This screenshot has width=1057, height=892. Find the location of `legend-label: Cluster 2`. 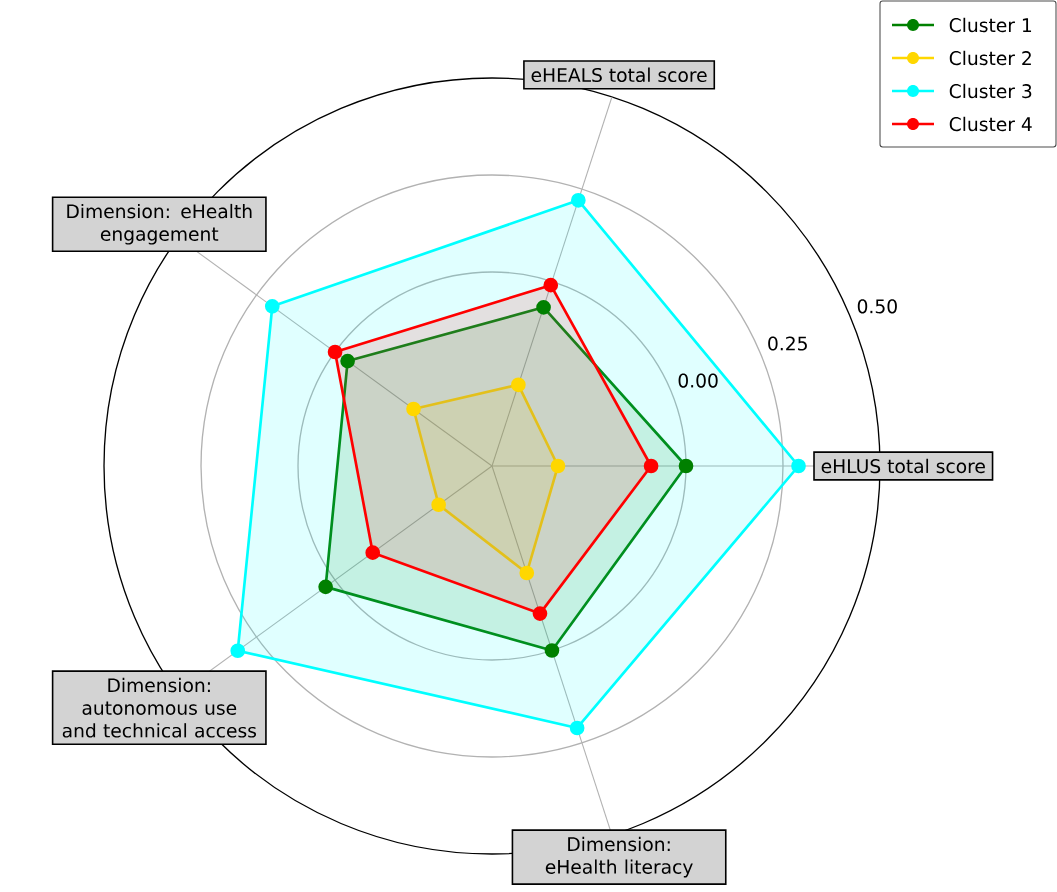

legend-label: Cluster 2 is located at coordinates (990, 58).